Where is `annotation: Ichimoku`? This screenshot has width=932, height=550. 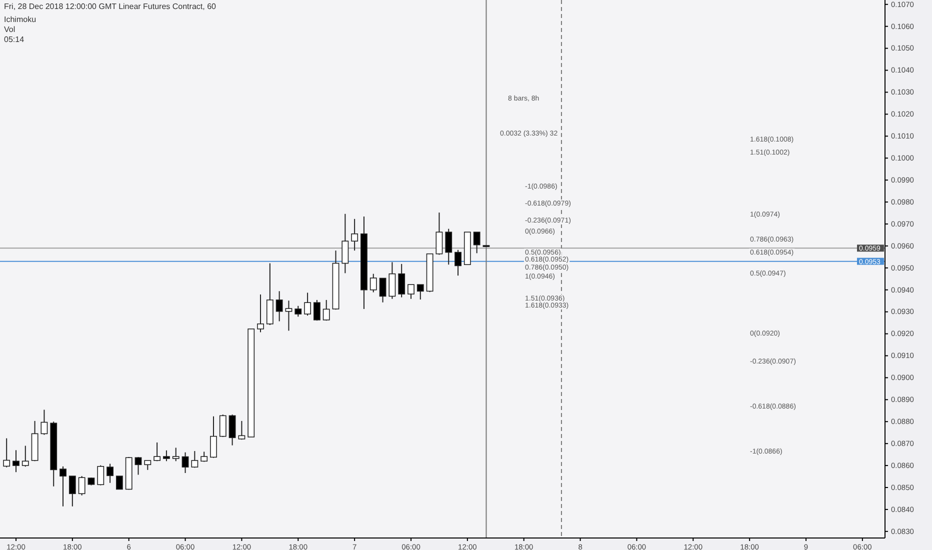
annotation: Ichimoku is located at coordinates (20, 19).